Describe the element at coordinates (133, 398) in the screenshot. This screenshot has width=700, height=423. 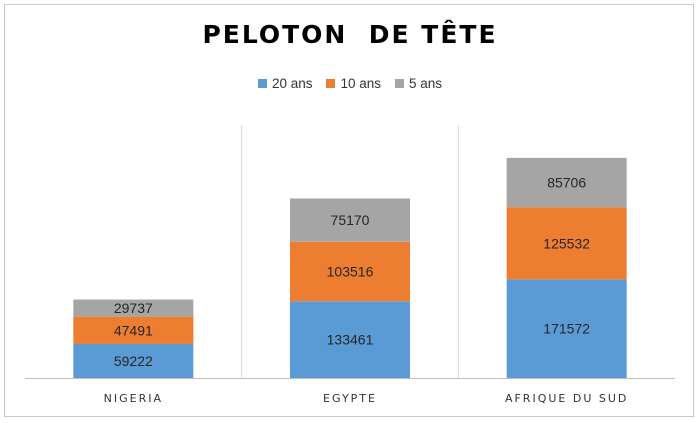
I see `category-label-nigeria: NIGERIA` at that location.